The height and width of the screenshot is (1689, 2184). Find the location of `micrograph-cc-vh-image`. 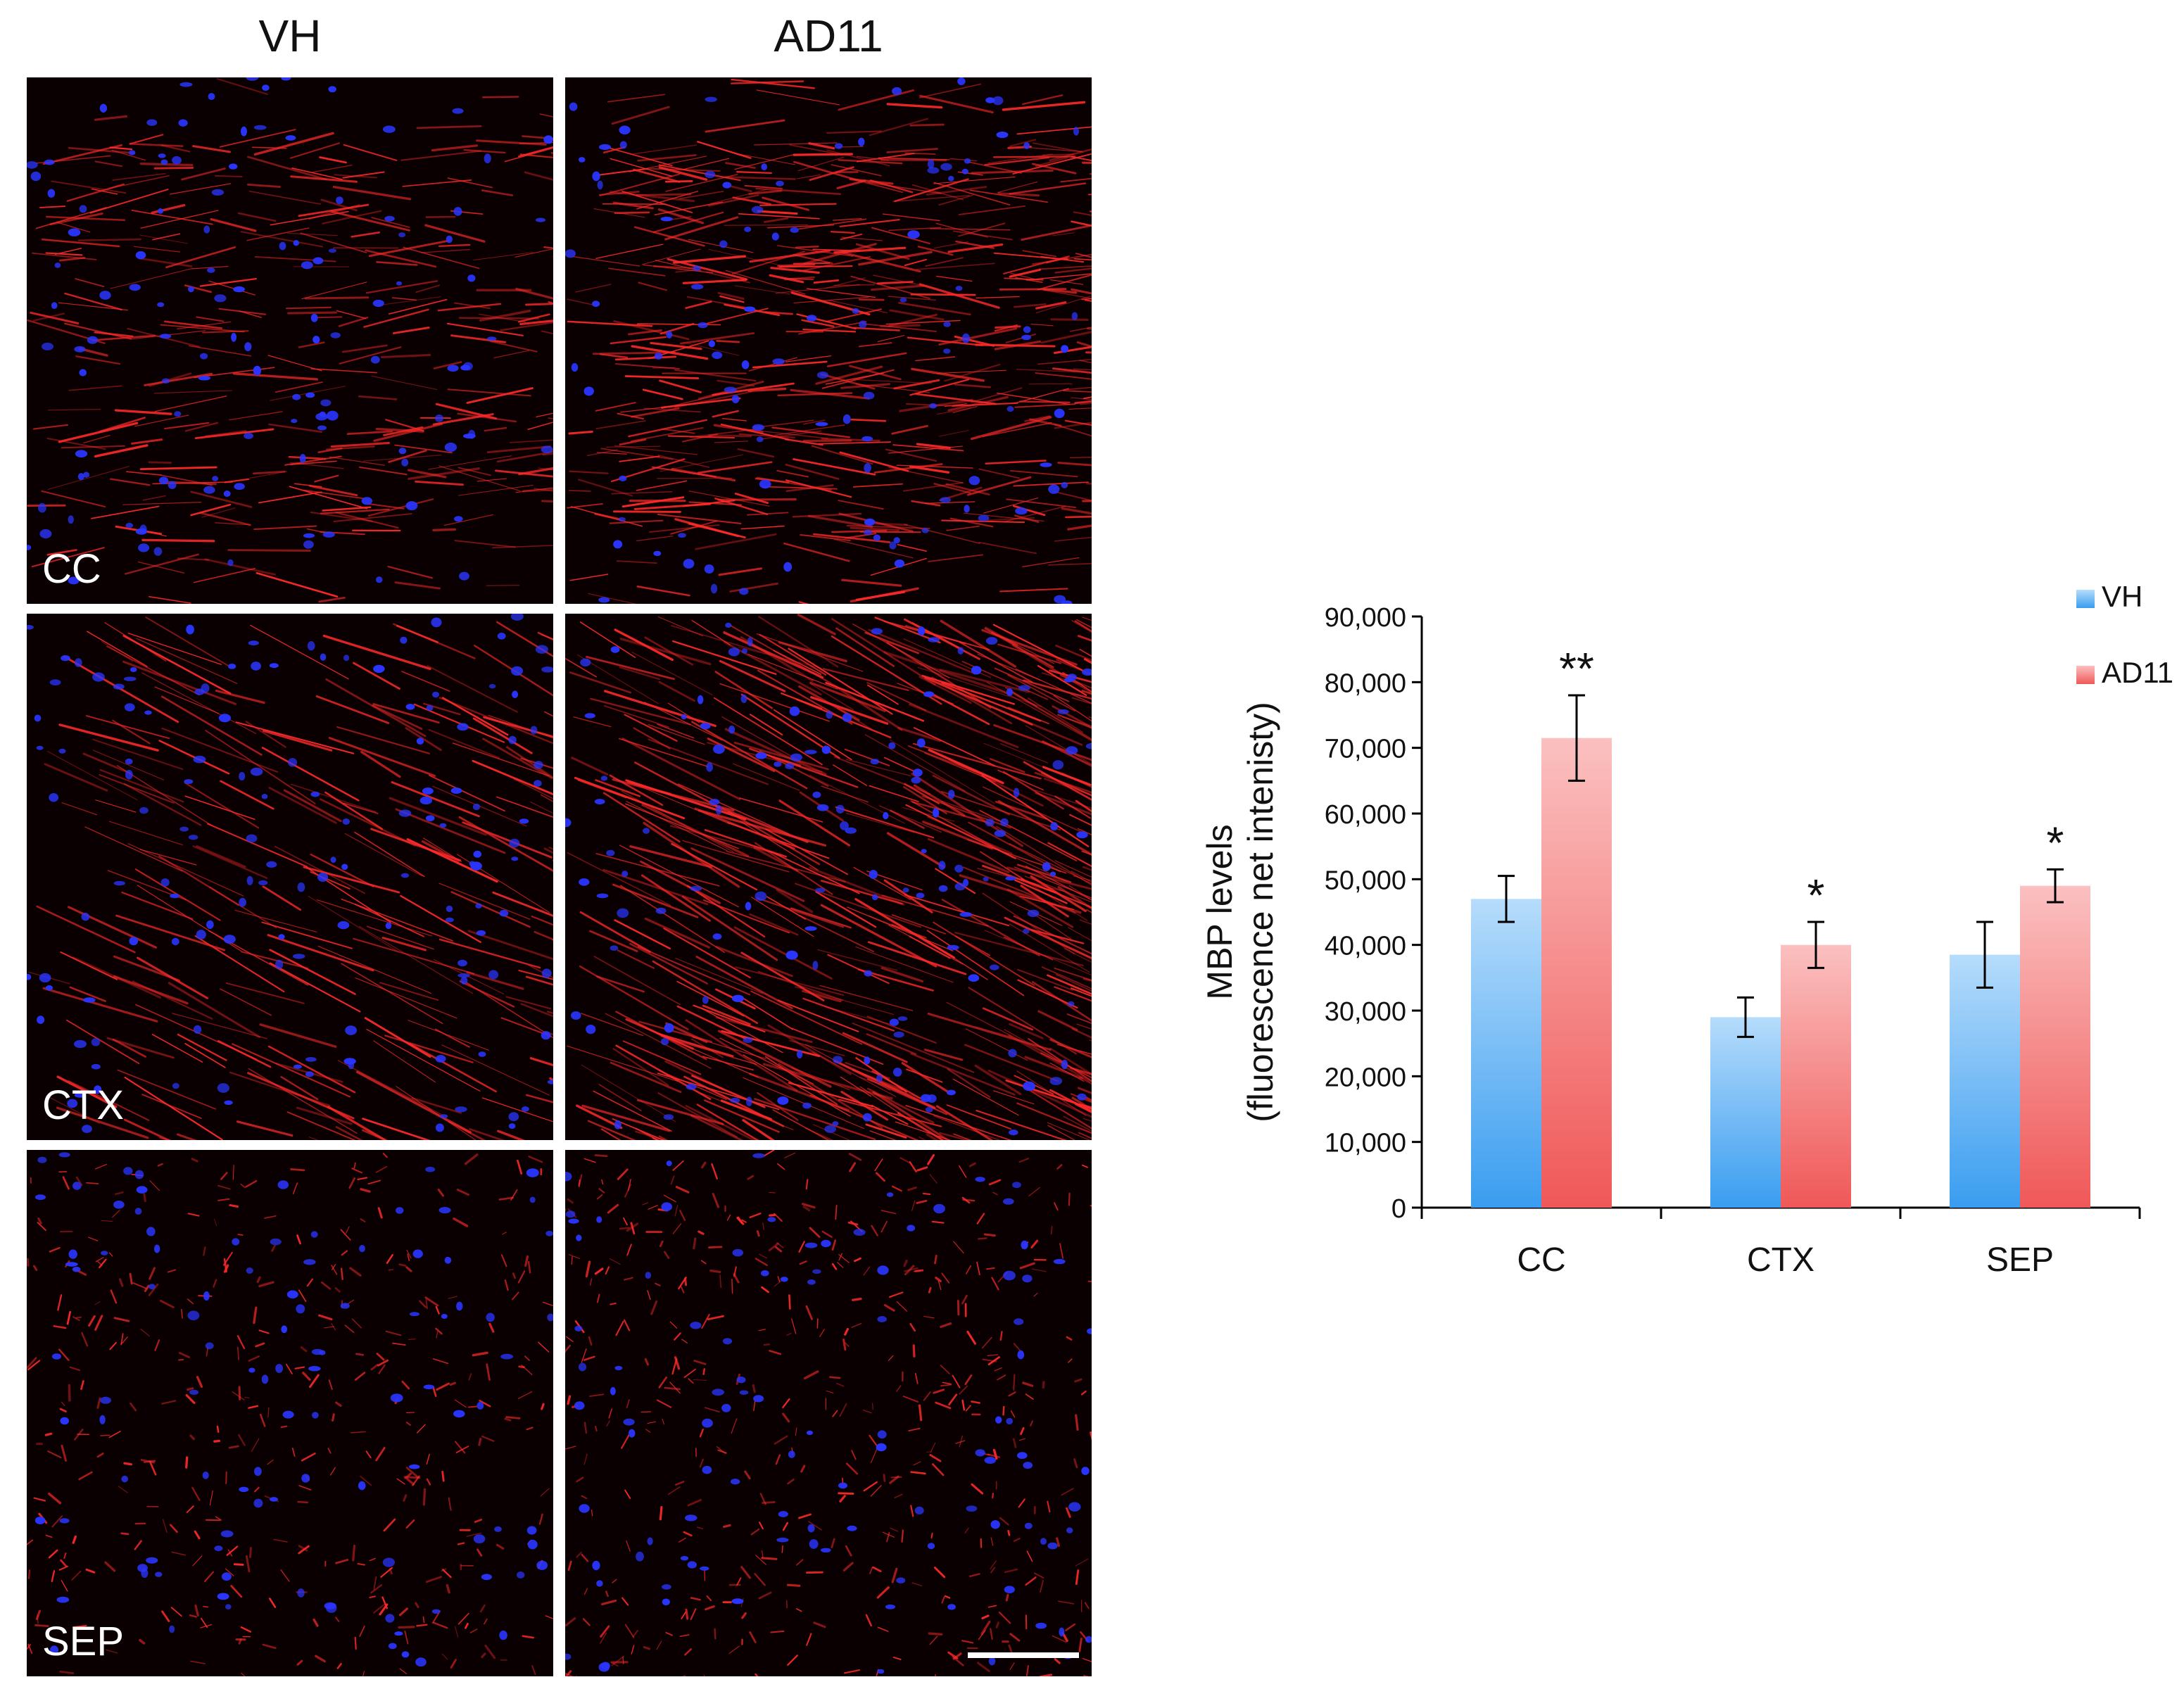

micrograph-cc-vh-image is located at coordinates (290, 340).